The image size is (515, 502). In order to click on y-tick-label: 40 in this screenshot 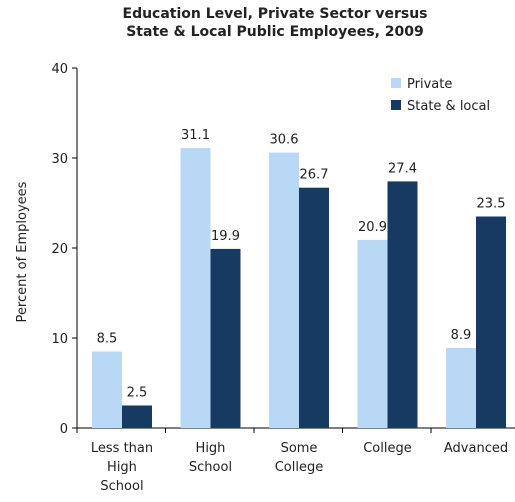, I will do `click(59, 69)`.